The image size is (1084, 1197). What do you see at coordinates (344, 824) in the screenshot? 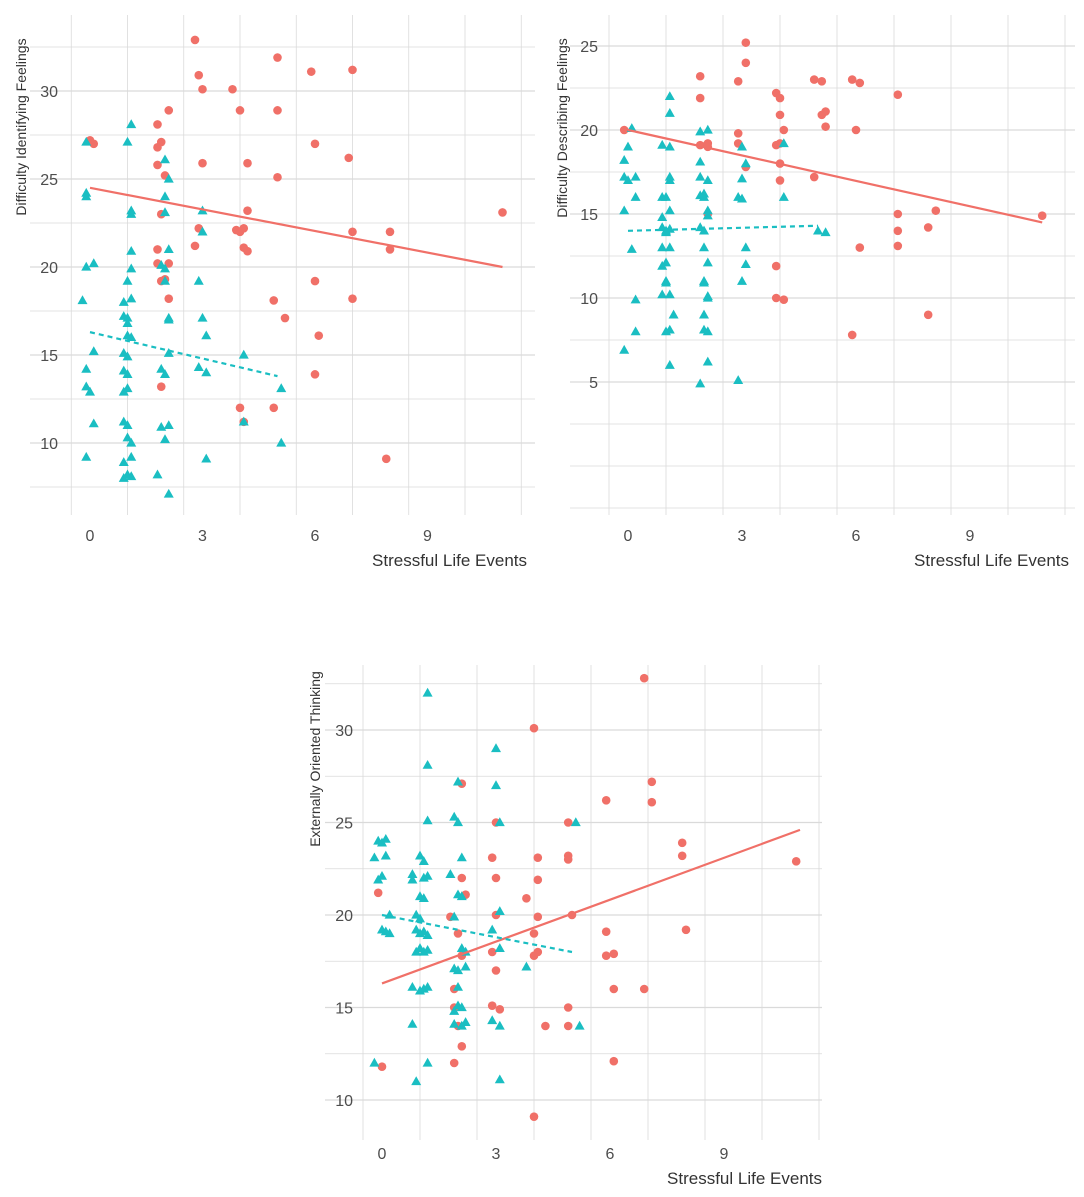
I see `y-tick-label: 25` at bounding box center [344, 824].